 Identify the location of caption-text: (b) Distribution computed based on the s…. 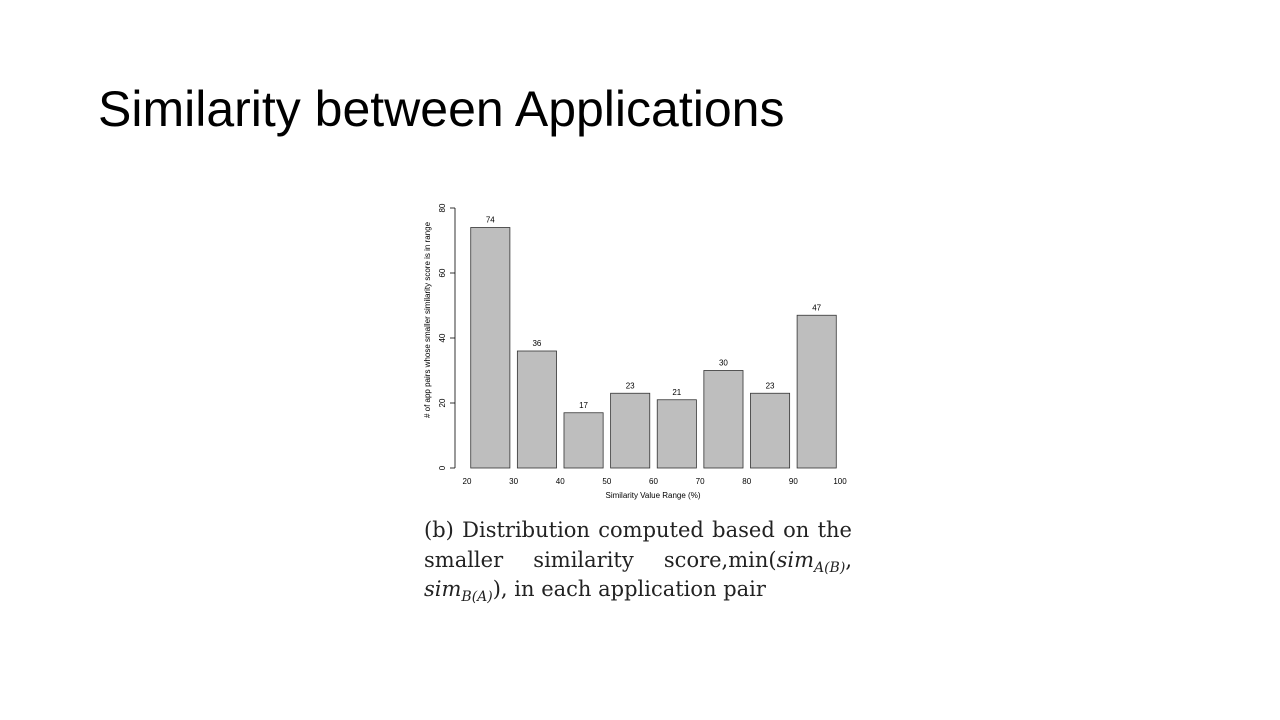
(638, 545).